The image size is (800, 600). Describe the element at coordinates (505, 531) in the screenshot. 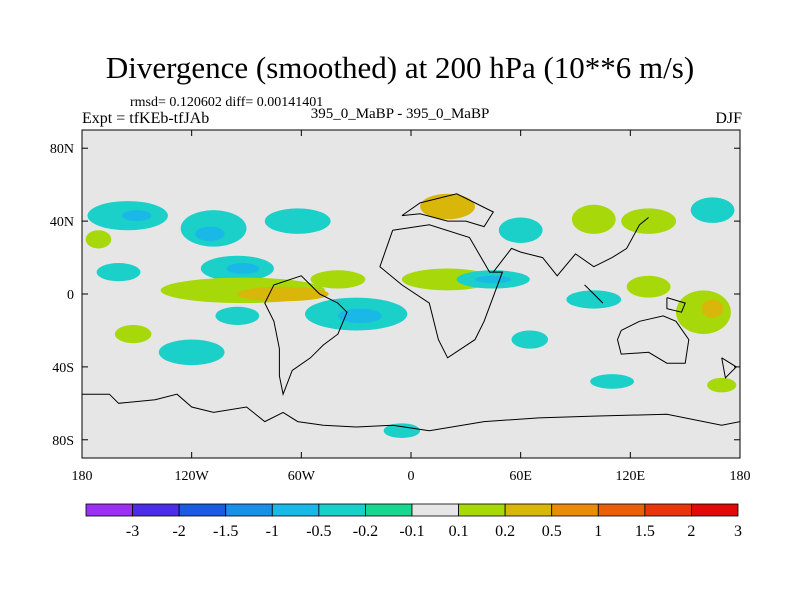

I see `colorbar-label: 0.2` at that location.